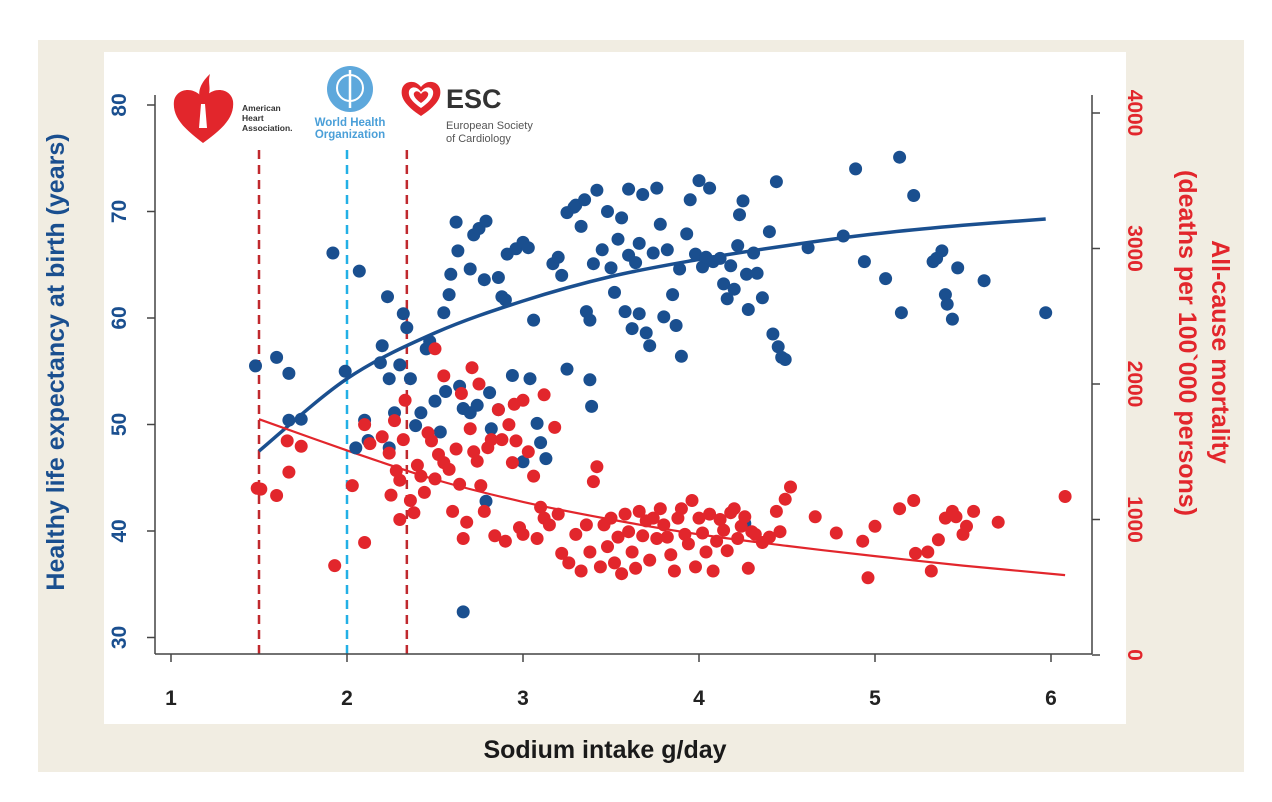  Describe the element at coordinates (1220, 352) in the screenshot. I see `right-axis-title-line1: All-cause mortality` at that location.